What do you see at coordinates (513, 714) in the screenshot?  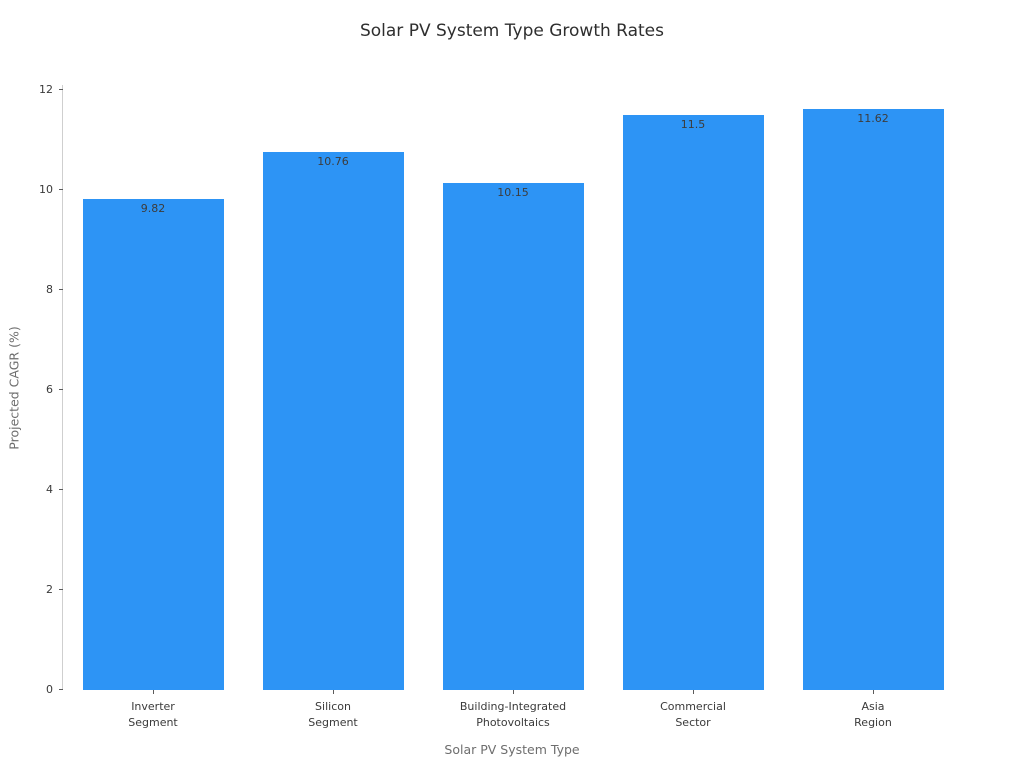 I see `x-tick-label: Building-Integrated Photovoltaics` at bounding box center [513, 714].